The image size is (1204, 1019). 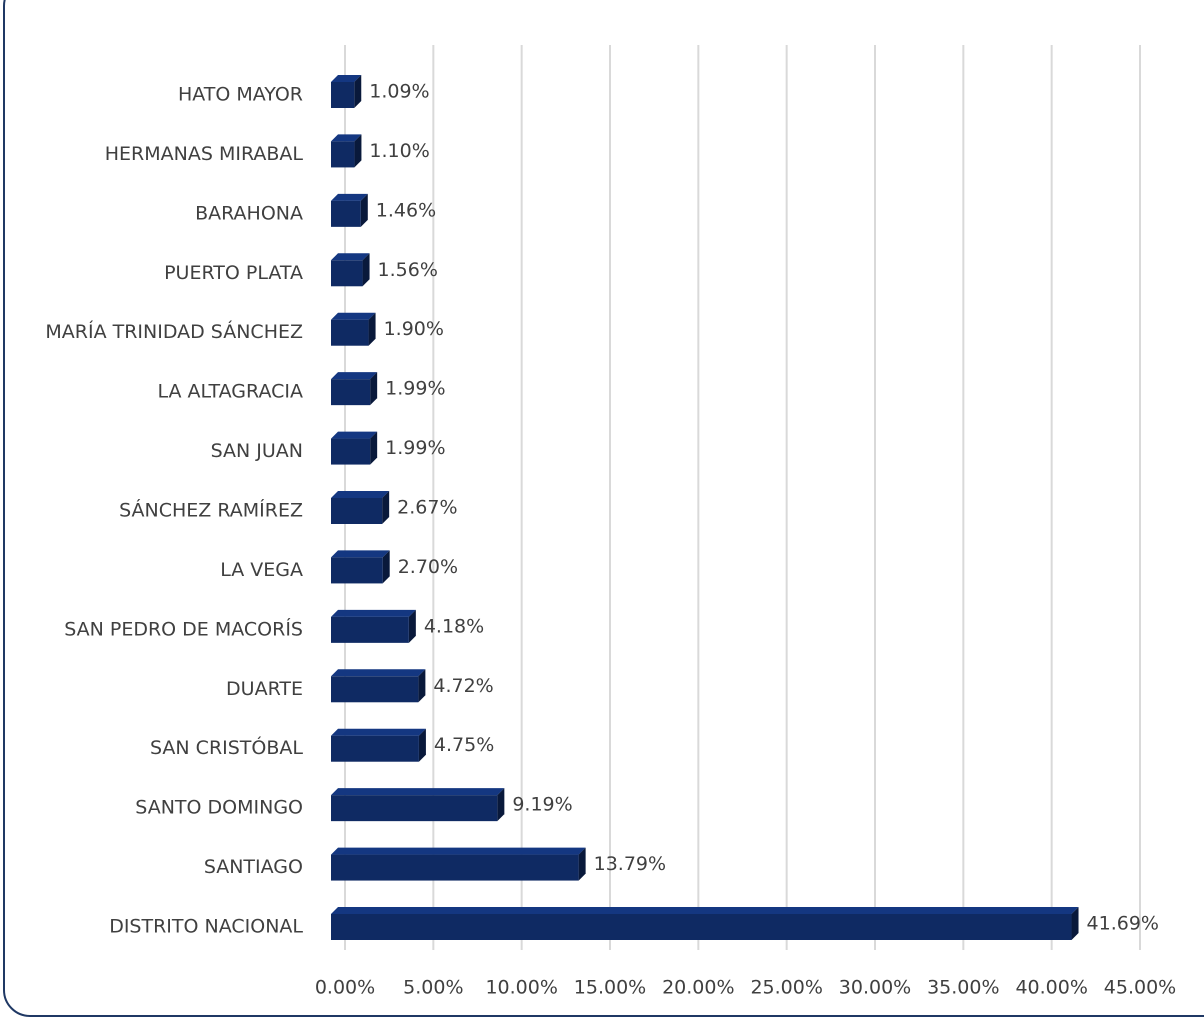 I want to click on x-tick-label: 30.00%, so click(x=875, y=988).